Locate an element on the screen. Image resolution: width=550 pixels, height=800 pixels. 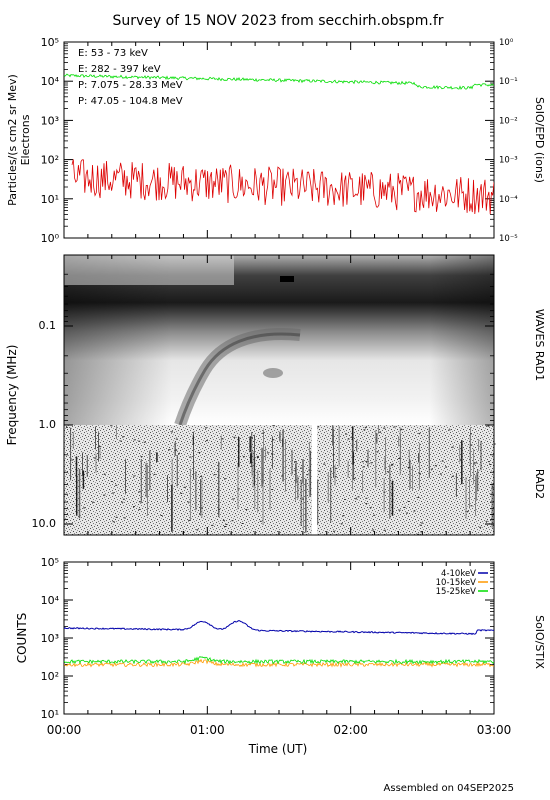
stix-ytick-0: 10¹ is located at coordinates (50, 714).